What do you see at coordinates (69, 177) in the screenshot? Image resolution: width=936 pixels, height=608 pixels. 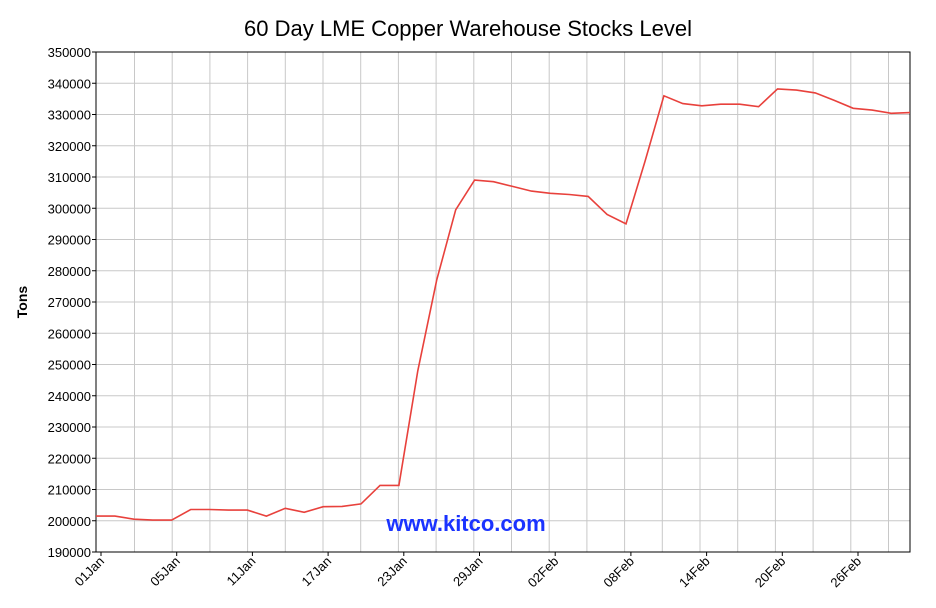 I see `y-tick-label: 310000` at bounding box center [69, 177].